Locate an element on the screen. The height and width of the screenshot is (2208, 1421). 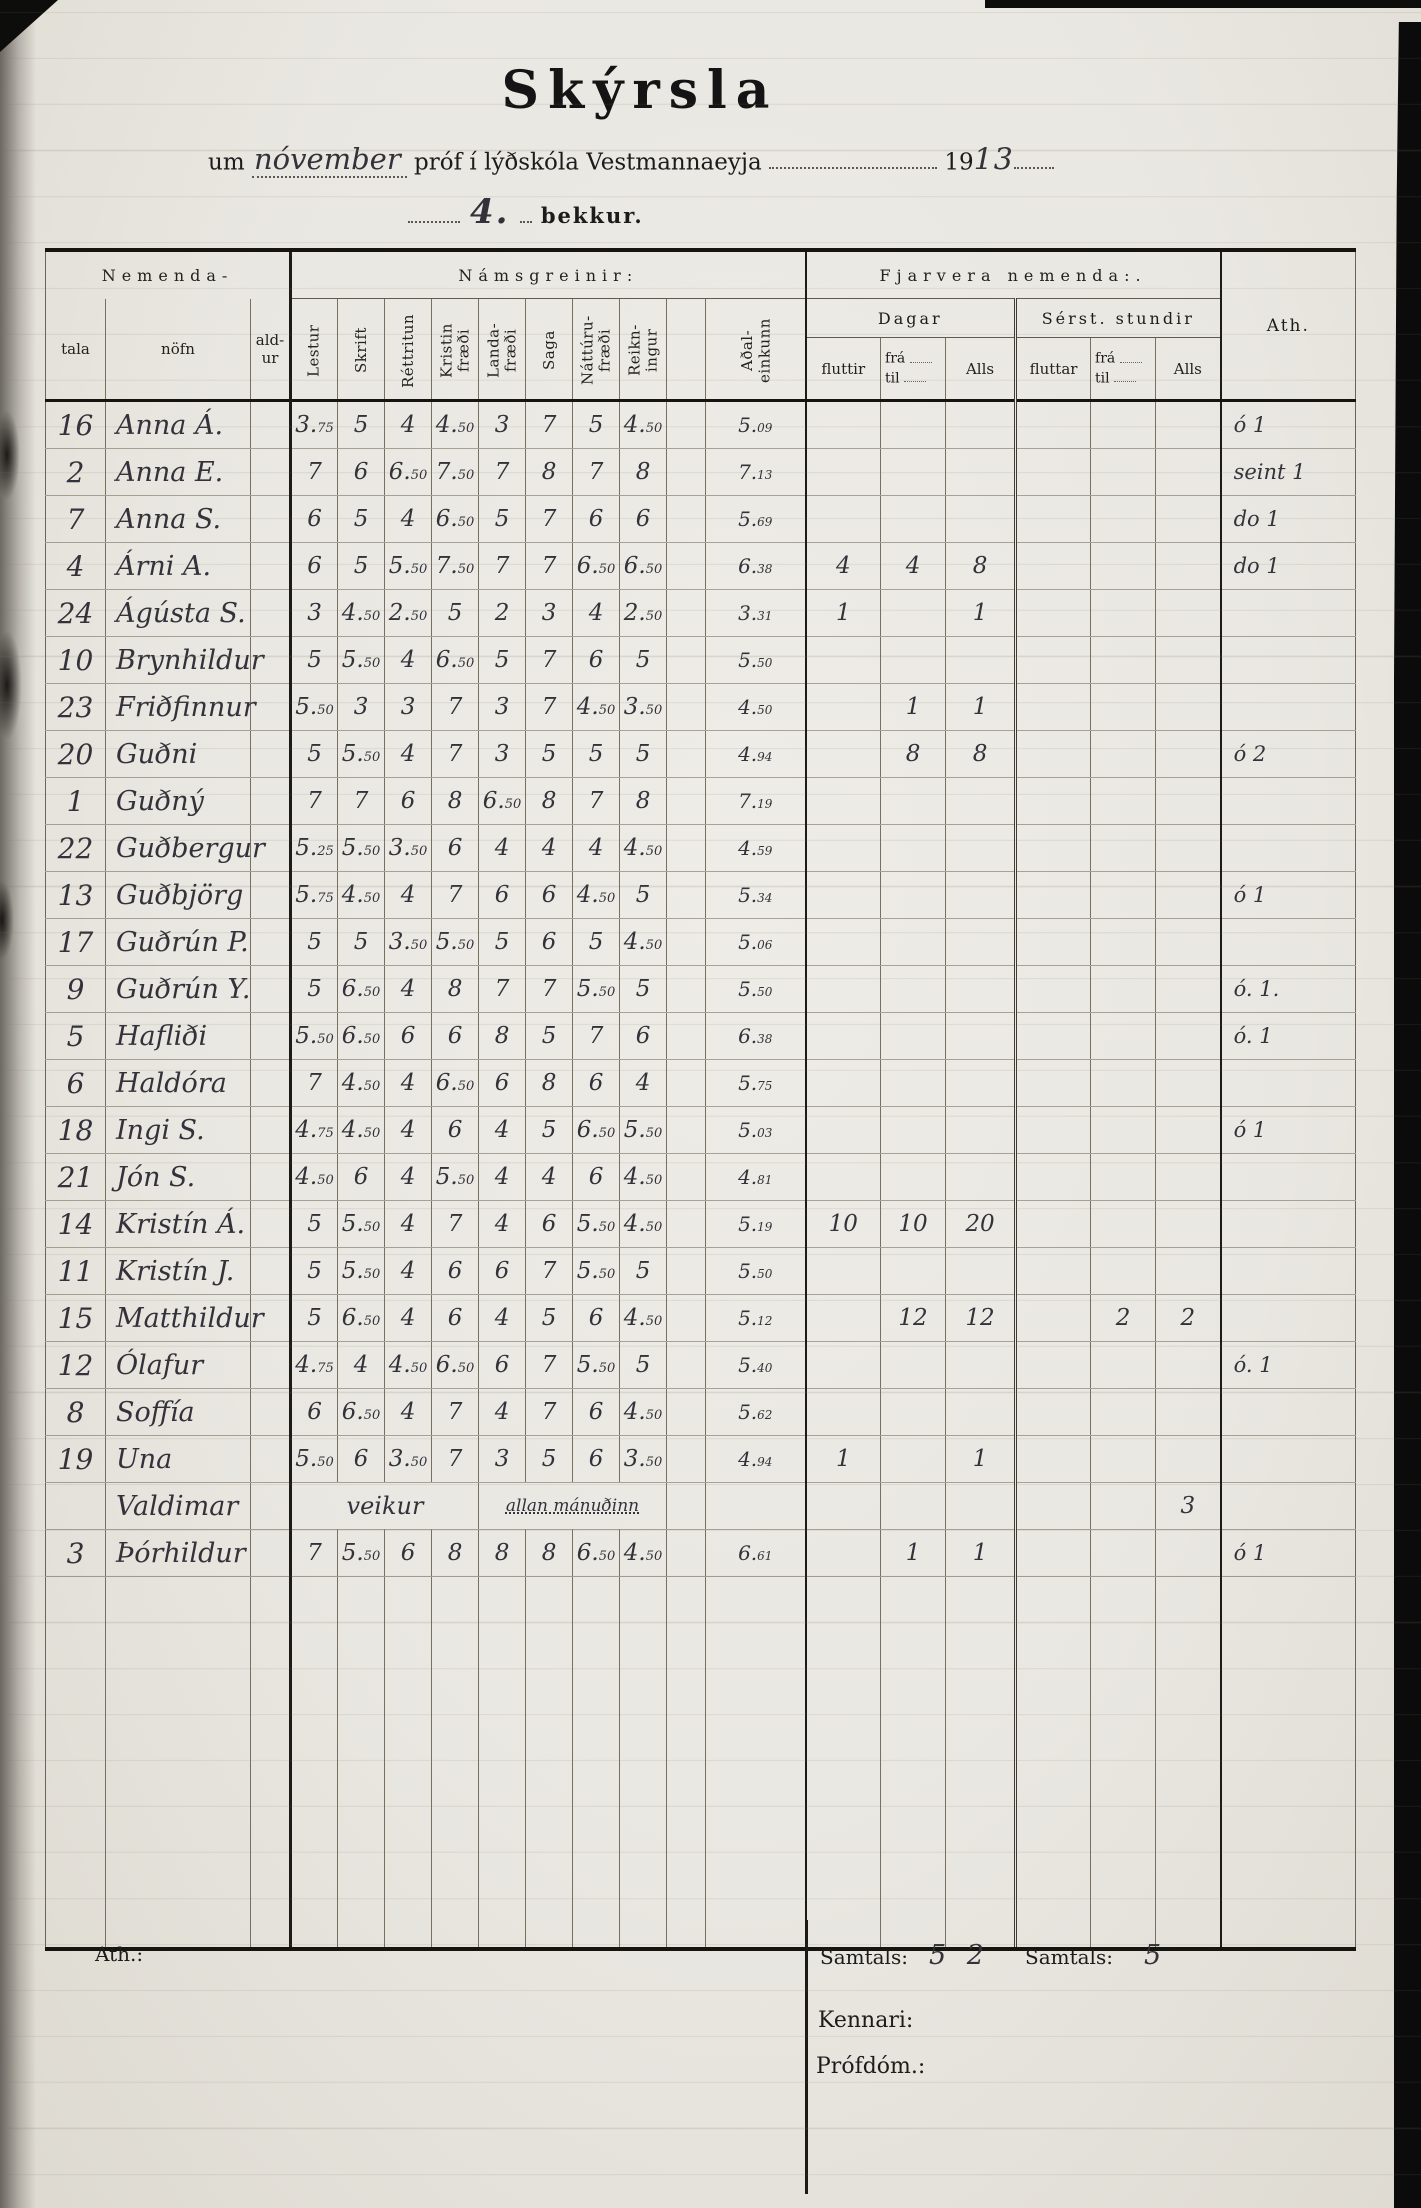
student-row: 3 Þórhildur 7 5.50 6 8 8 8 6.50 4.50 6.61 1 1 ó 1 is located at coordinates (700, 1553).